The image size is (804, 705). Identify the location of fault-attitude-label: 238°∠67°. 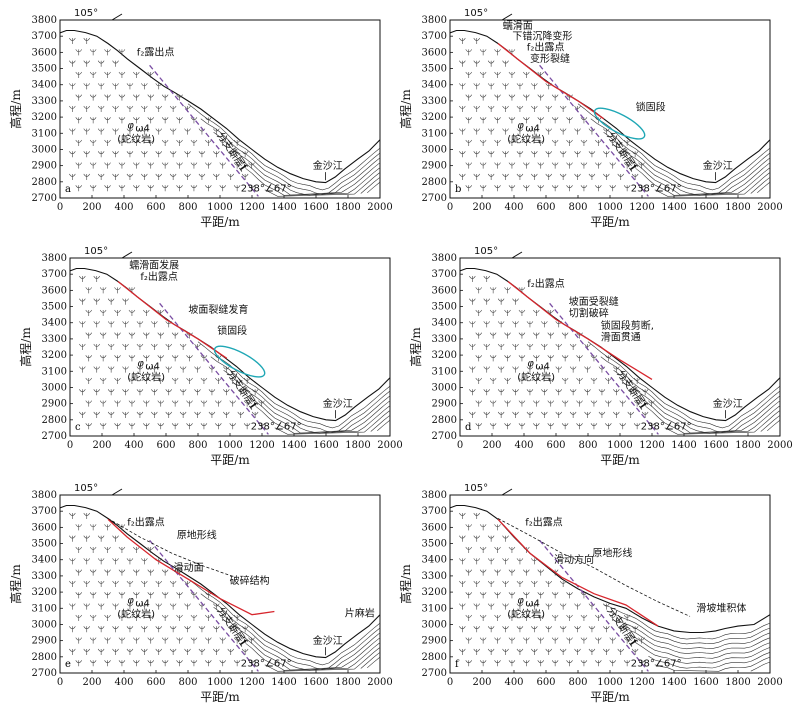
(266, 664).